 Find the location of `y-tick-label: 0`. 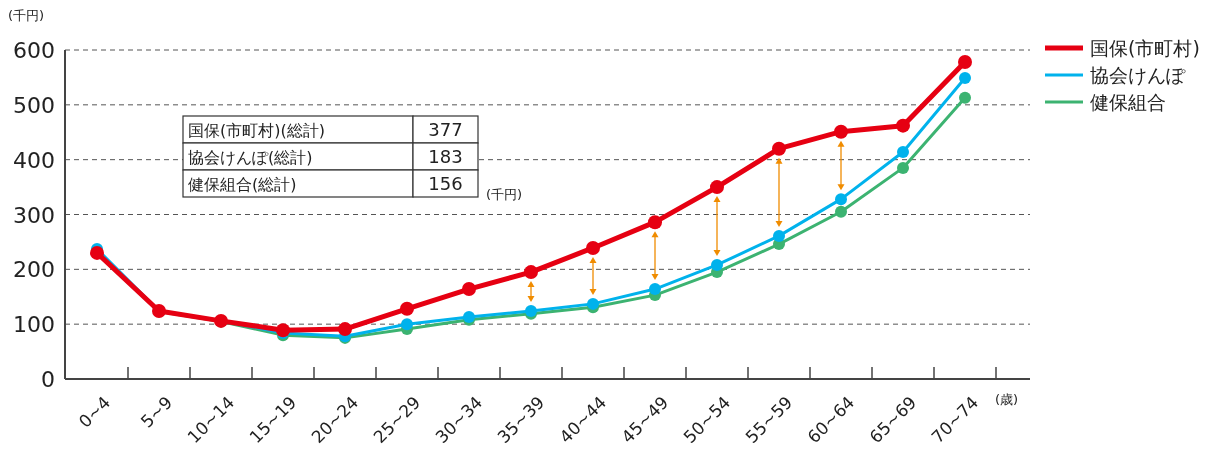

y-tick-label: 0 is located at coordinates (48, 379).